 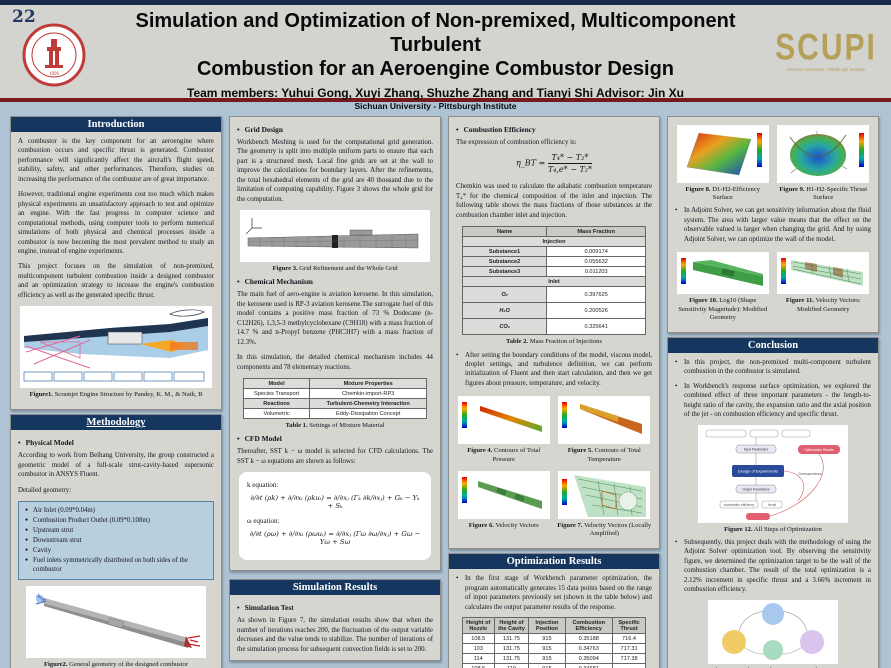 I want to click on svg-text: Design of Experiments, so click(x=758, y=470).